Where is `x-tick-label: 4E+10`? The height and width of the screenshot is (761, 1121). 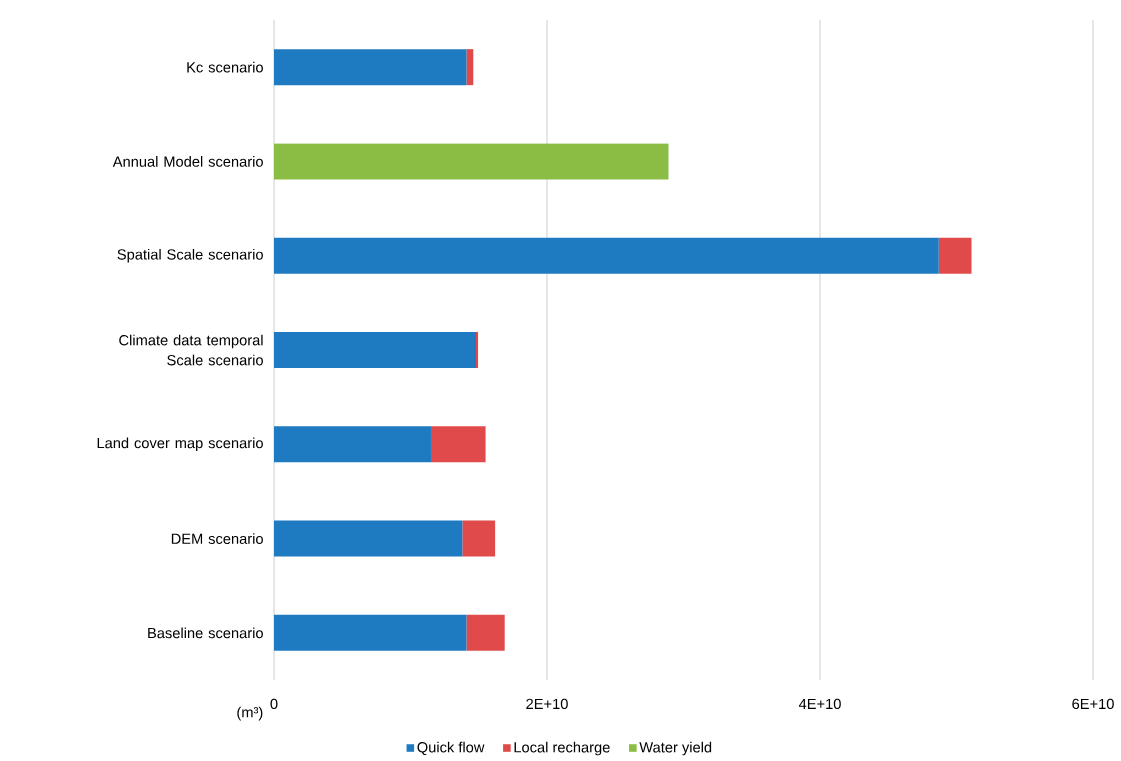
x-tick-label: 4E+10 is located at coordinates (819, 704).